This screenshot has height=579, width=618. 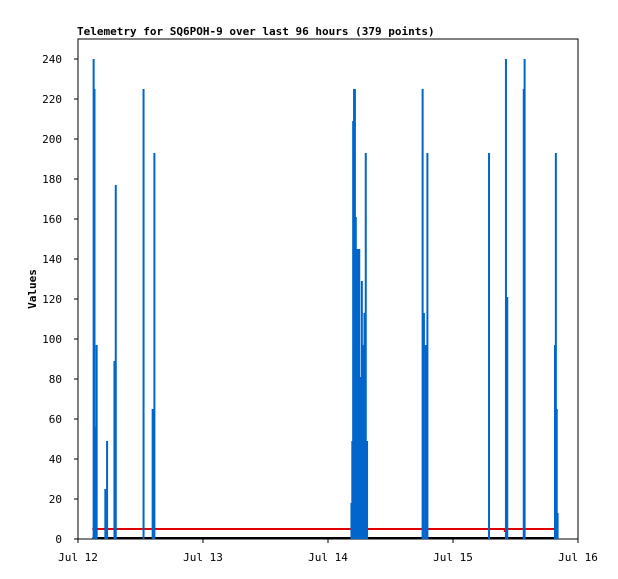 I want to click on x-tick-label: Jul 13, so click(x=203, y=557).